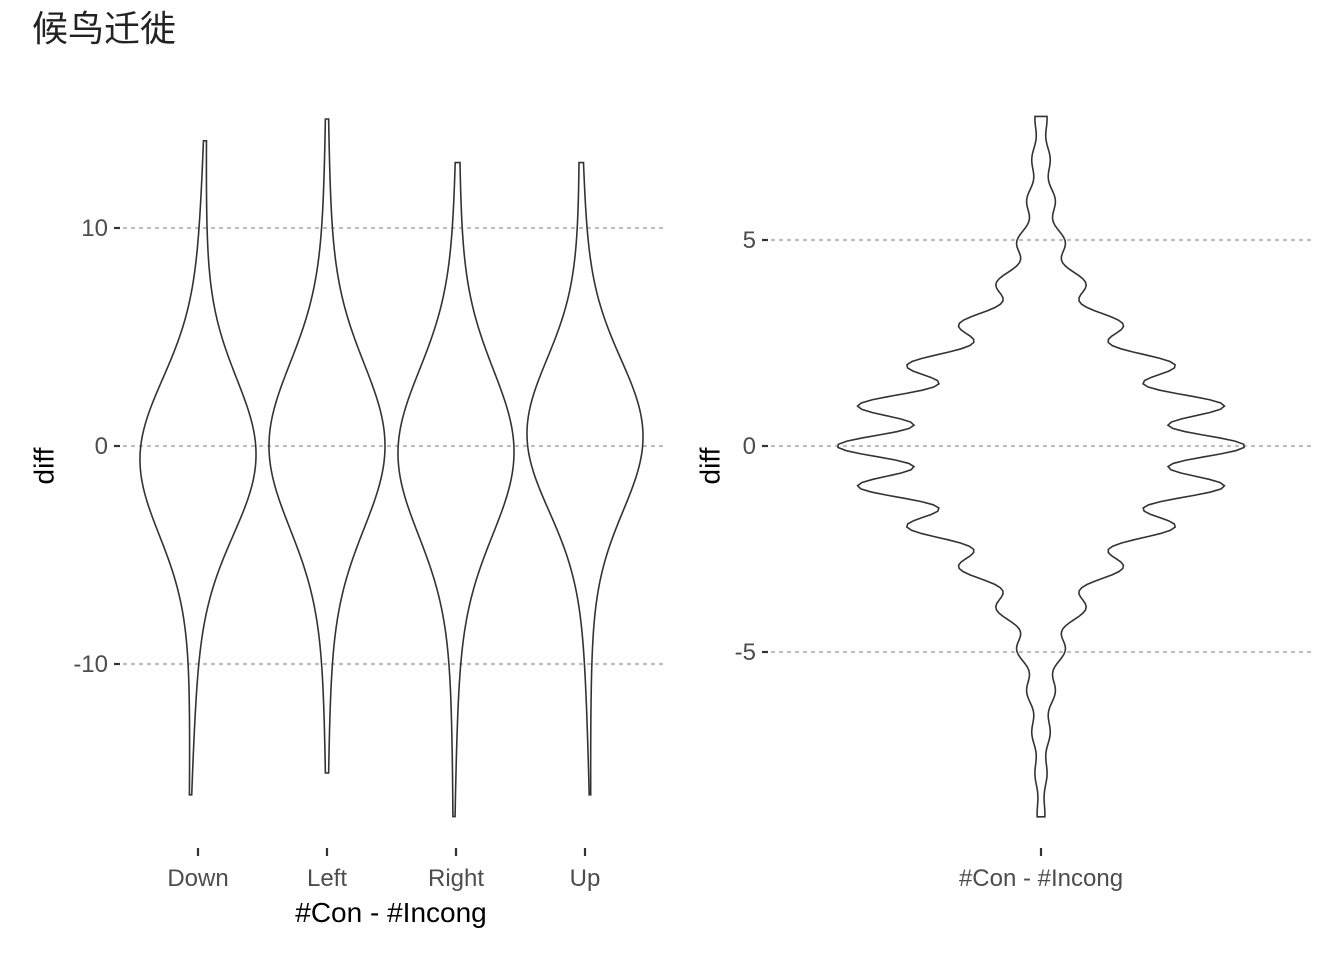 Image resolution: width=1344 pixels, height=960 pixels. I want to click on y-tick-label: -5, so click(745, 652).